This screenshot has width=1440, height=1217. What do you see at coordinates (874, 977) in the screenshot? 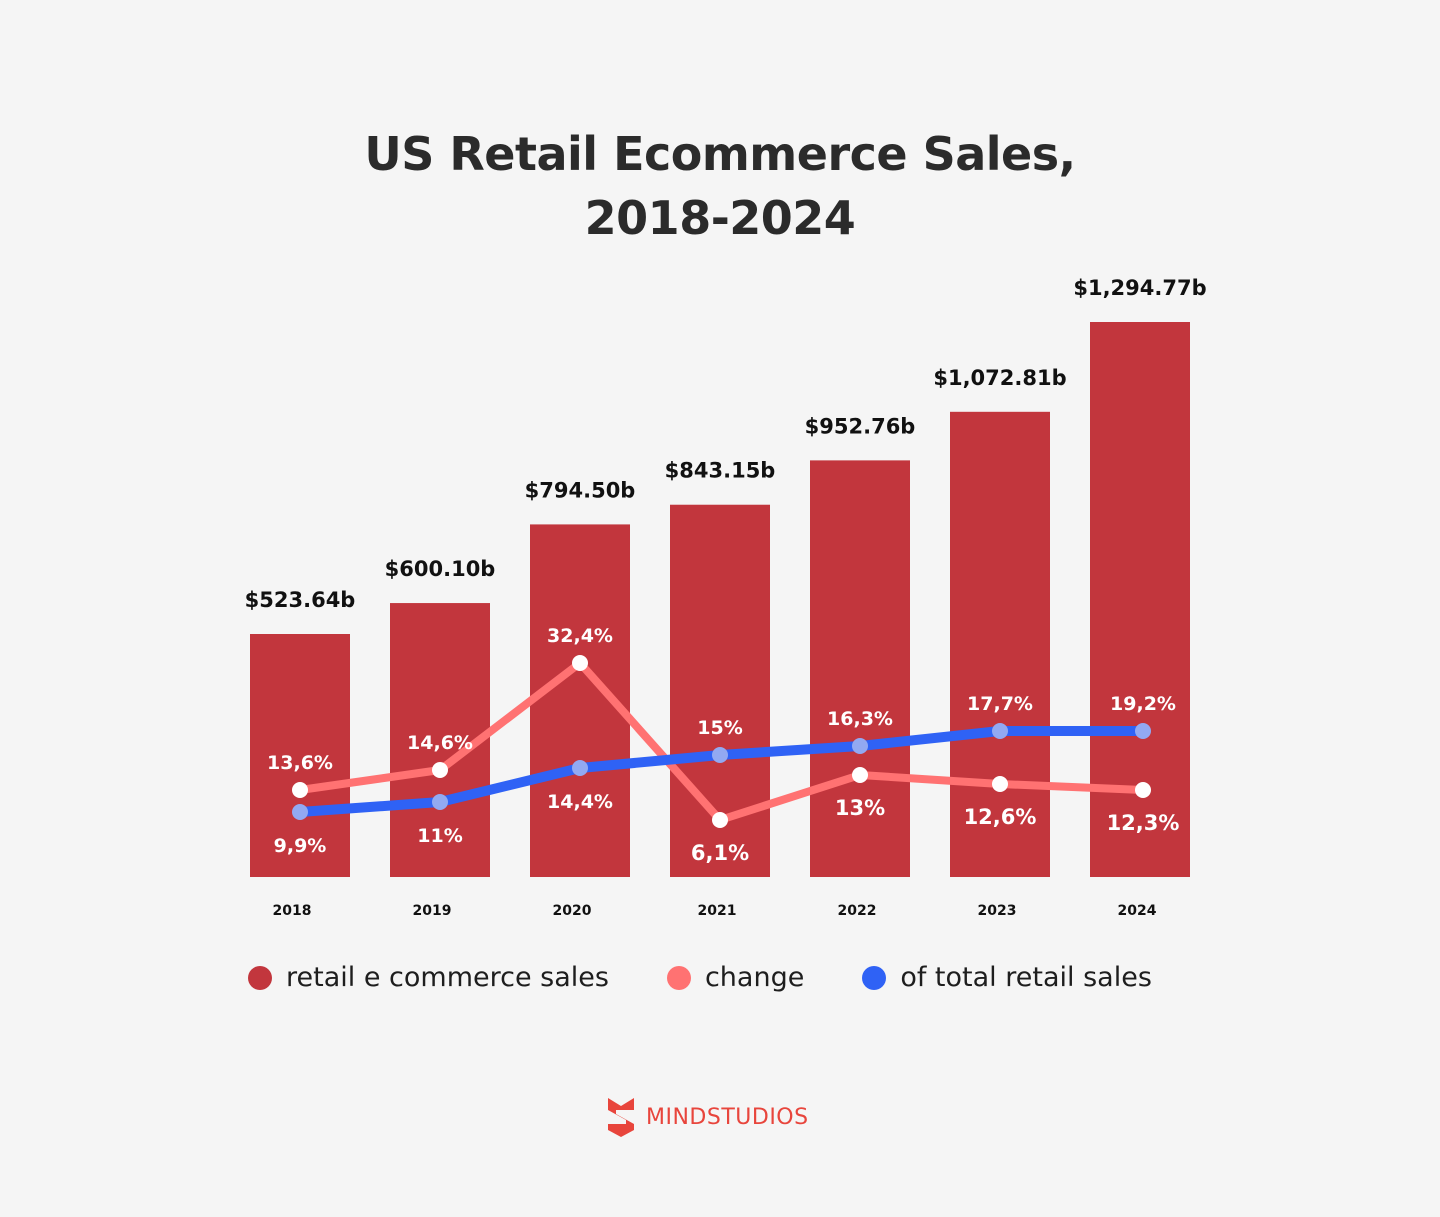
I see `legend-swatch-total-share` at bounding box center [874, 977].